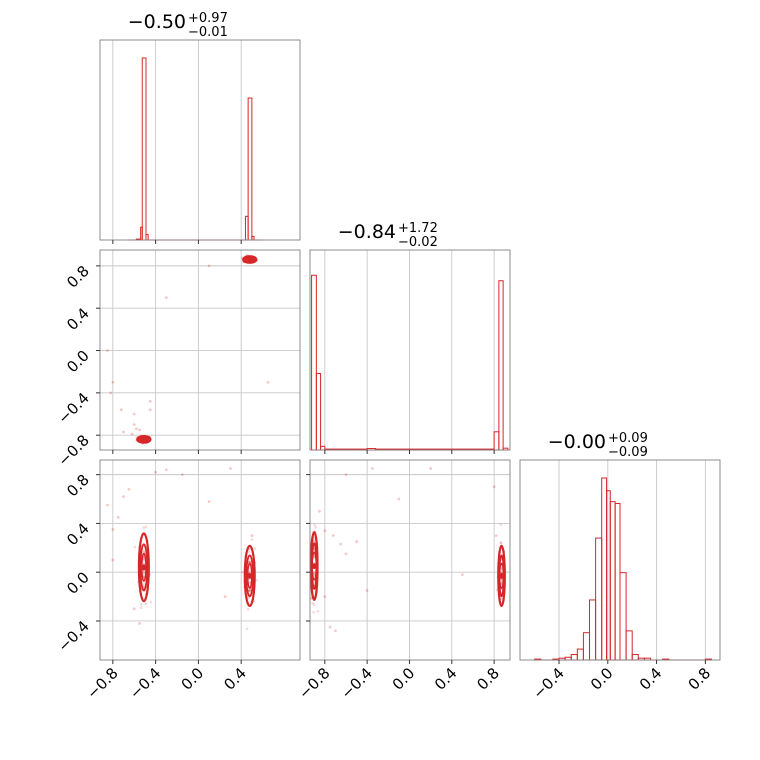  I want to click on xtick-label-col0-0: −0.8, so click(102, 683).